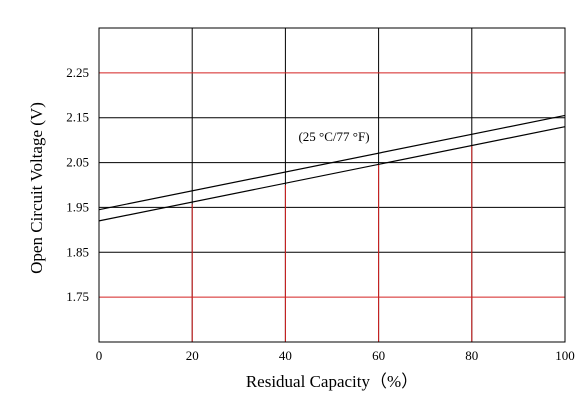 This screenshot has height=402, width=587. What do you see at coordinates (335, 355) in the screenshot?
I see `x-tick-labels: 0 20 40 60 80 100` at bounding box center [335, 355].